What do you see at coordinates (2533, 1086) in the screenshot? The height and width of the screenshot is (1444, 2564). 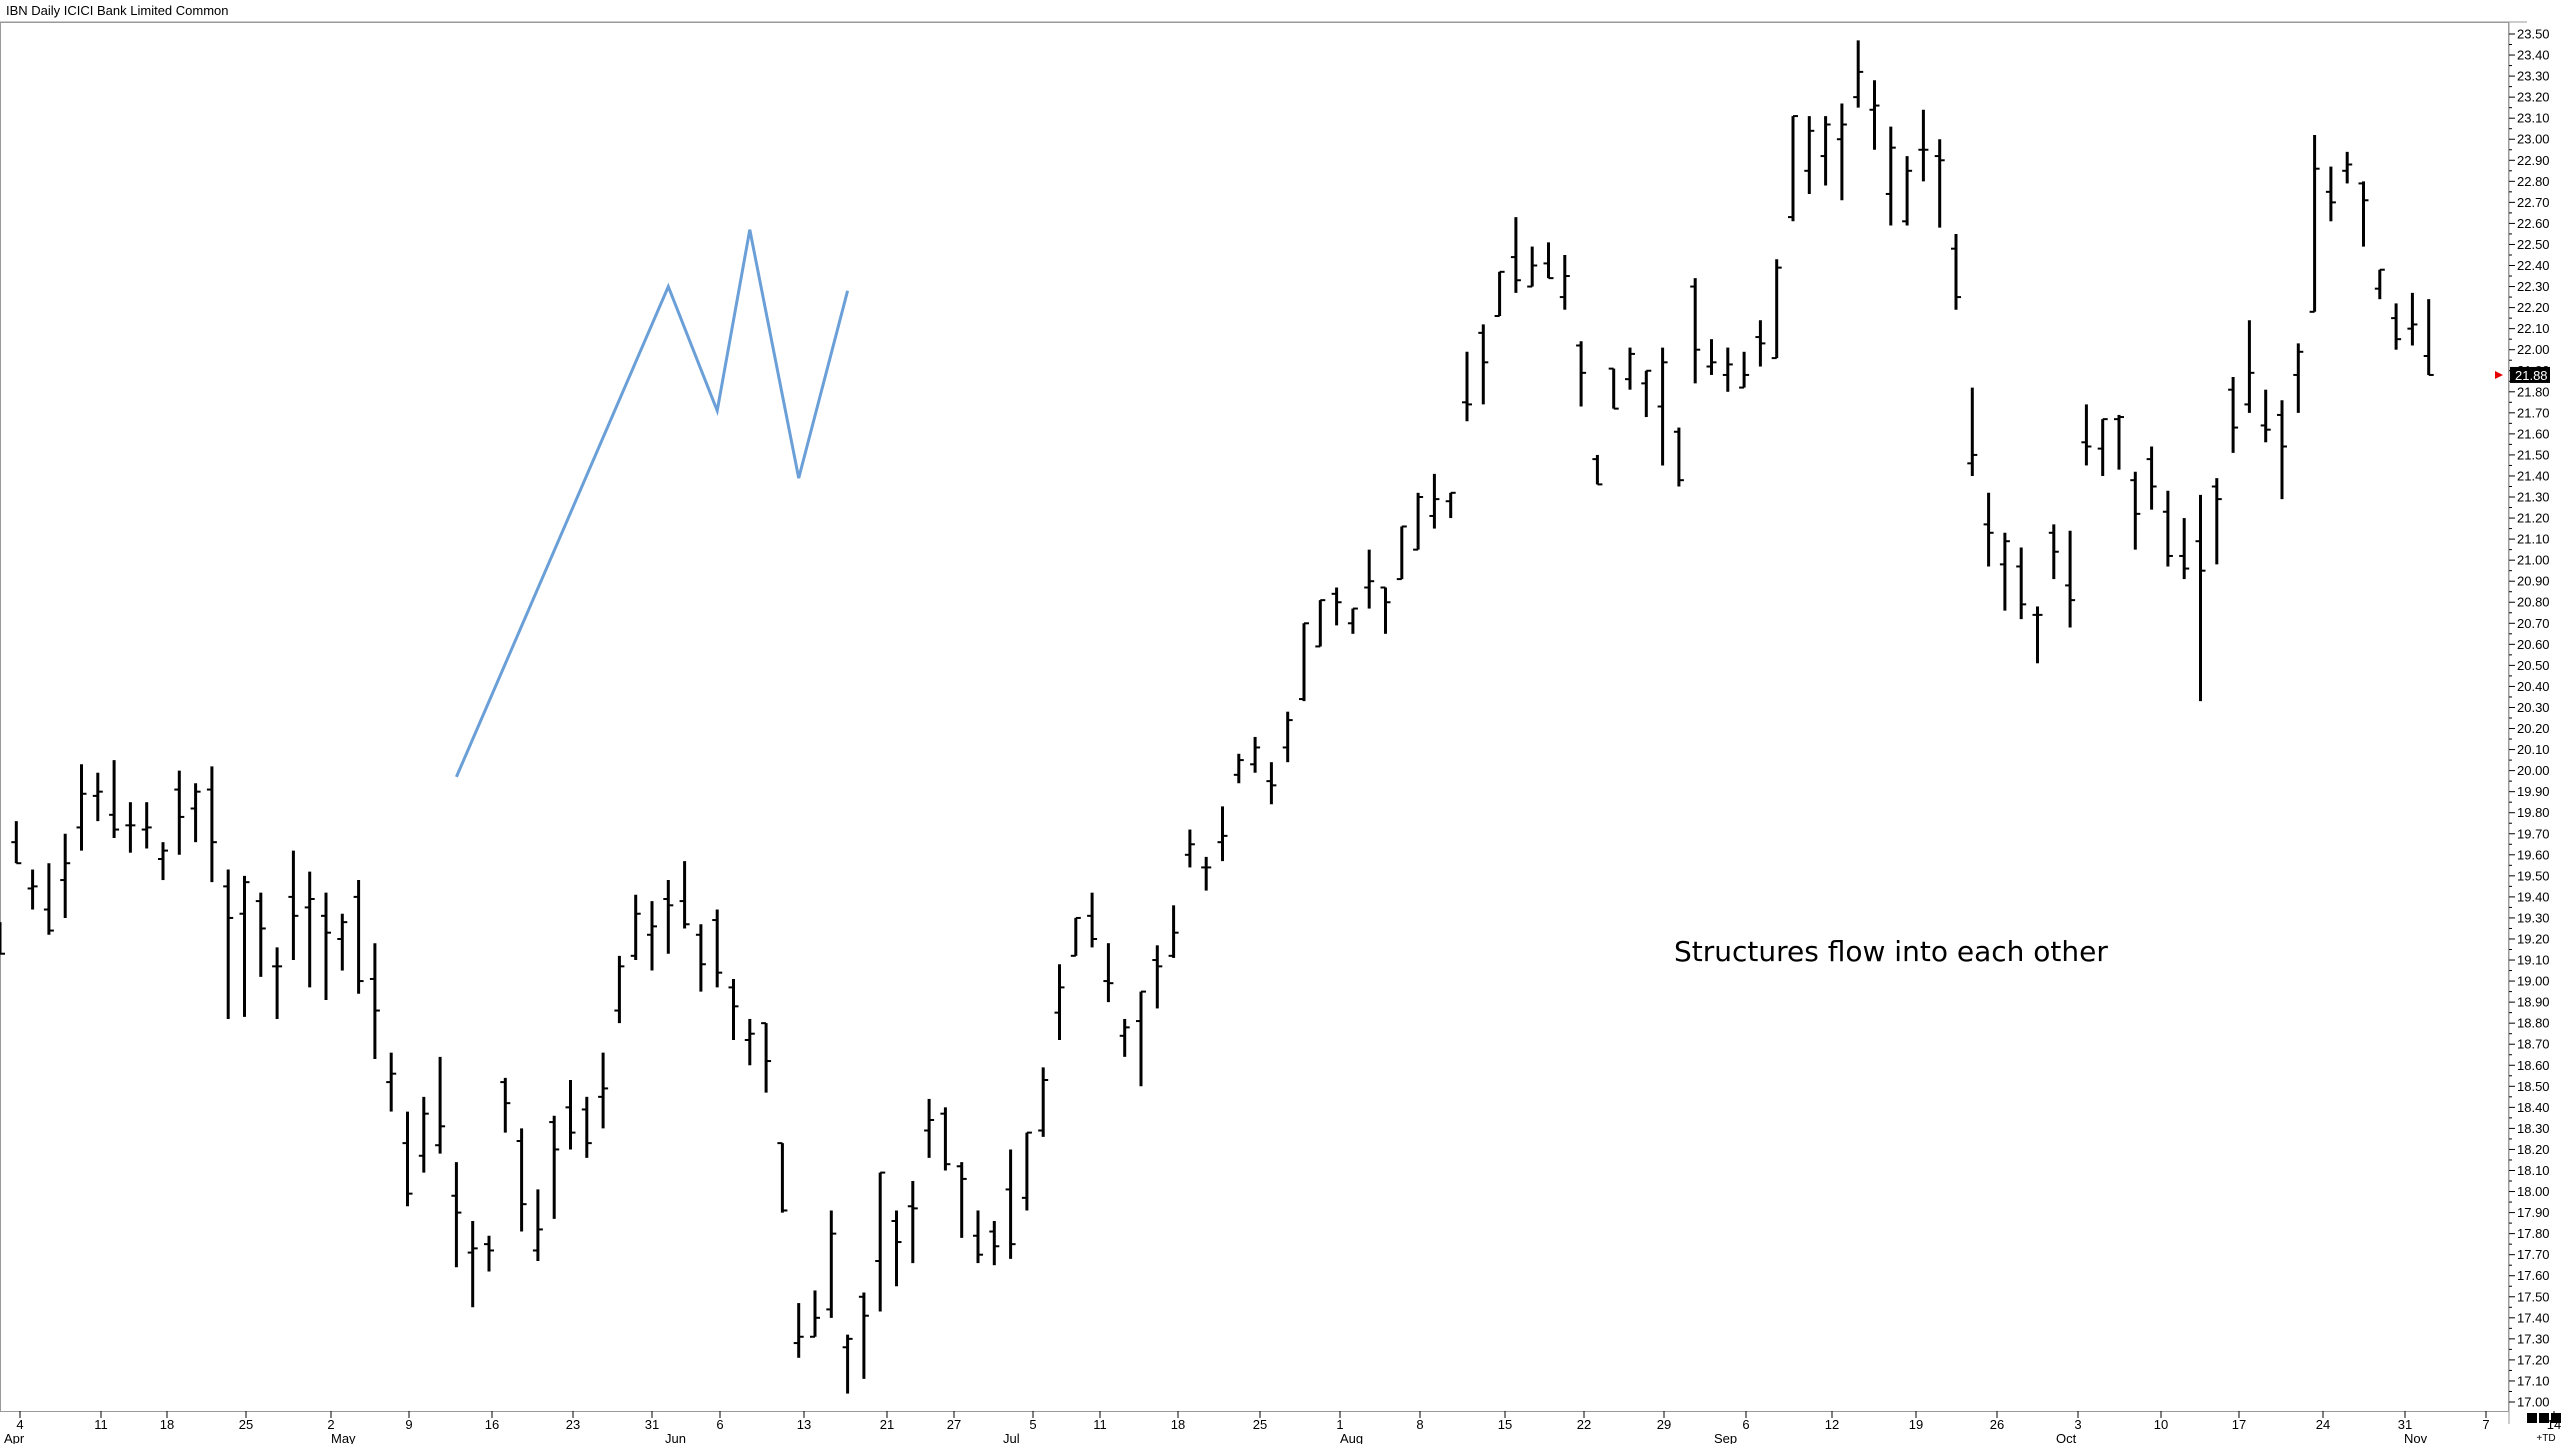 I see `y-tick-label: 18.50` at bounding box center [2533, 1086].